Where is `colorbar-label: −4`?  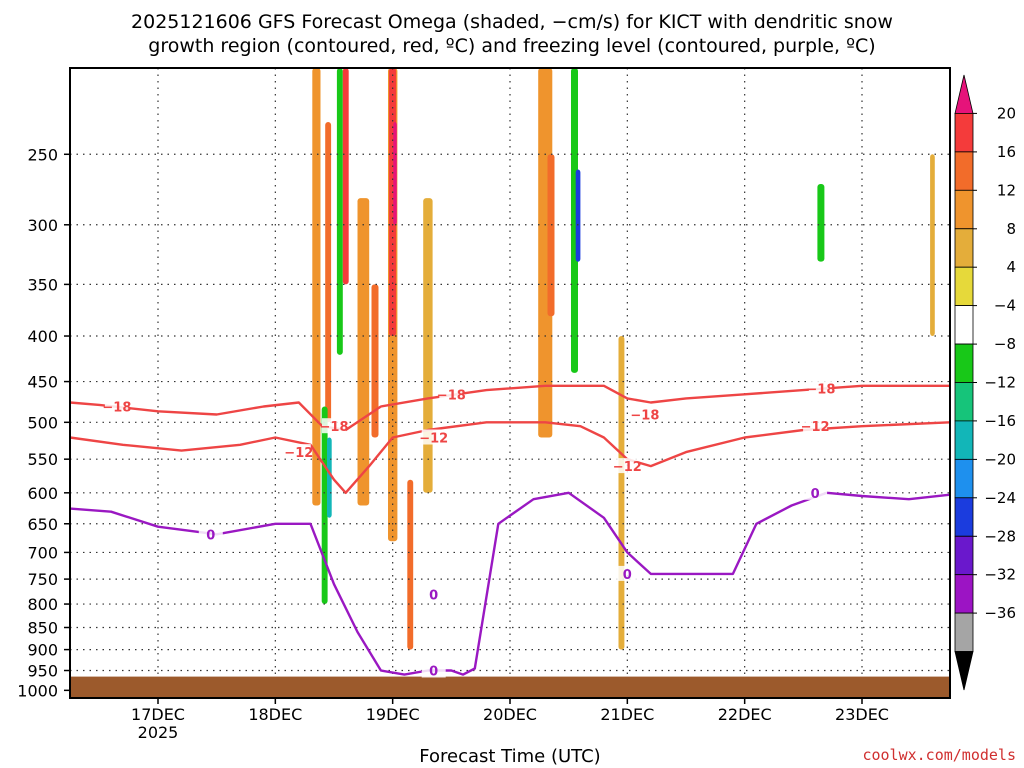
colorbar-label: −4 is located at coordinates (1005, 306).